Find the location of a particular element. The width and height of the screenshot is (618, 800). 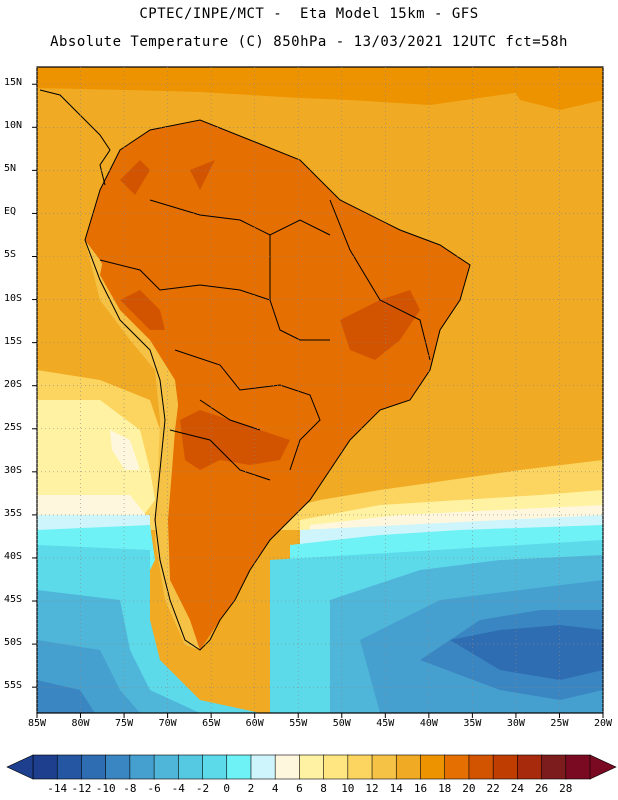

colorbar-label: -6 is located at coordinates (154, 788).